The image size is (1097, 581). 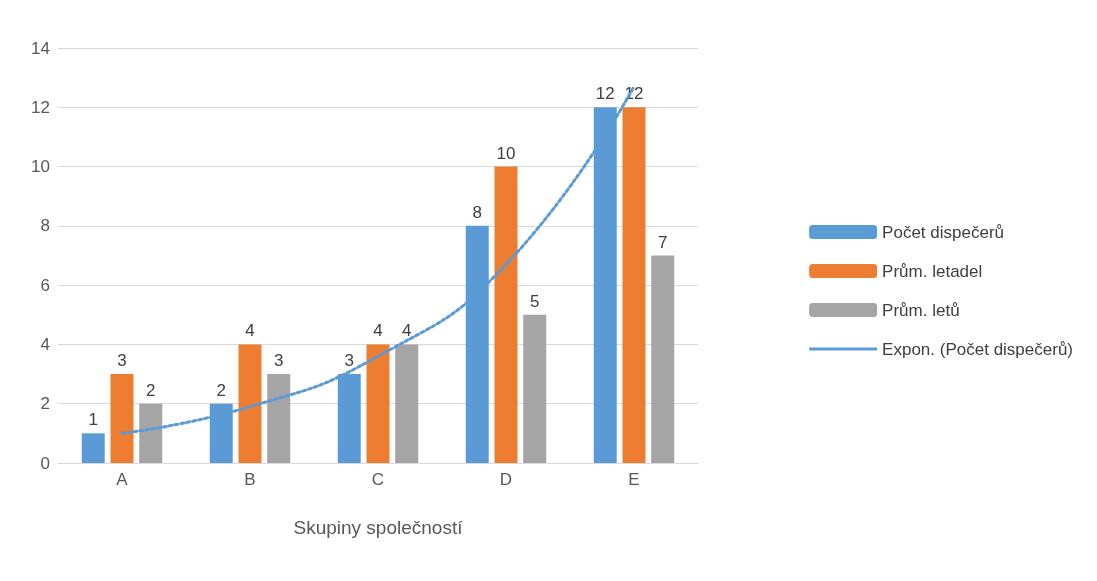 What do you see at coordinates (40, 48) in the screenshot?
I see `y-tick-label: 14` at bounding box center [40, 48].